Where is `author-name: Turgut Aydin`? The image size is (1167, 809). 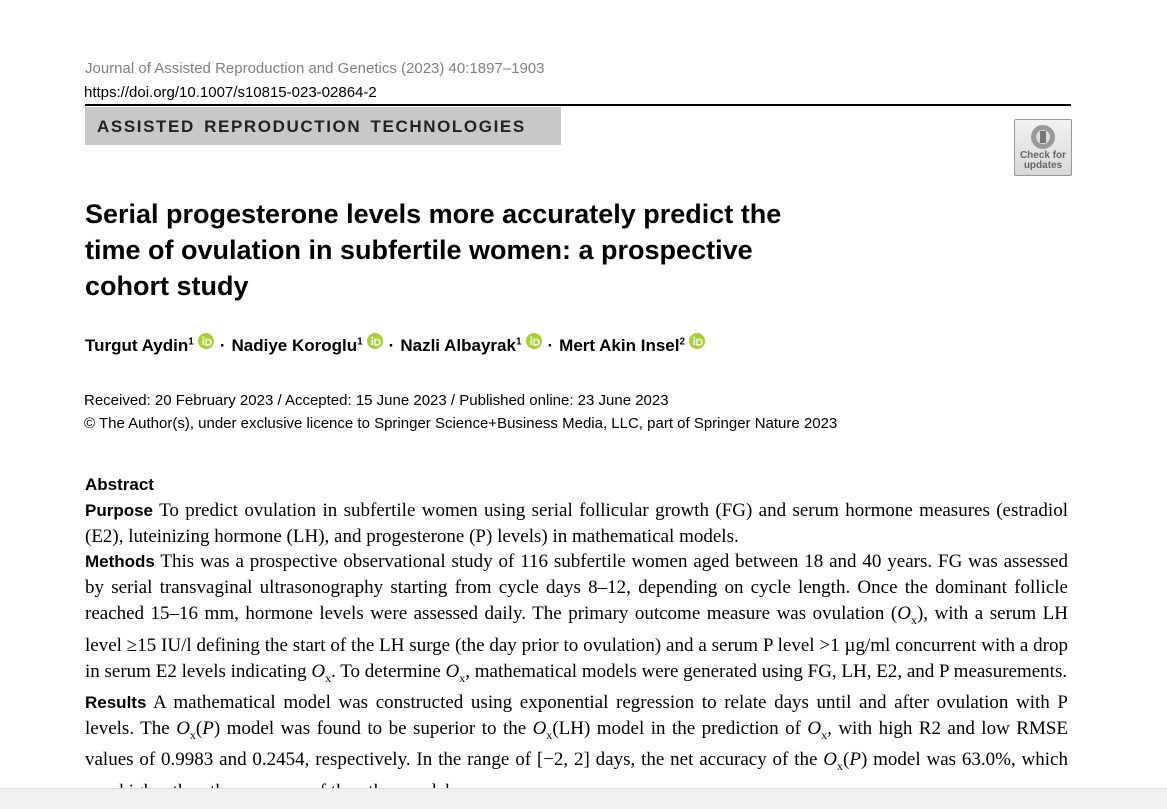
author-name: Turgut Aydin is located at coordinates (137, 345).